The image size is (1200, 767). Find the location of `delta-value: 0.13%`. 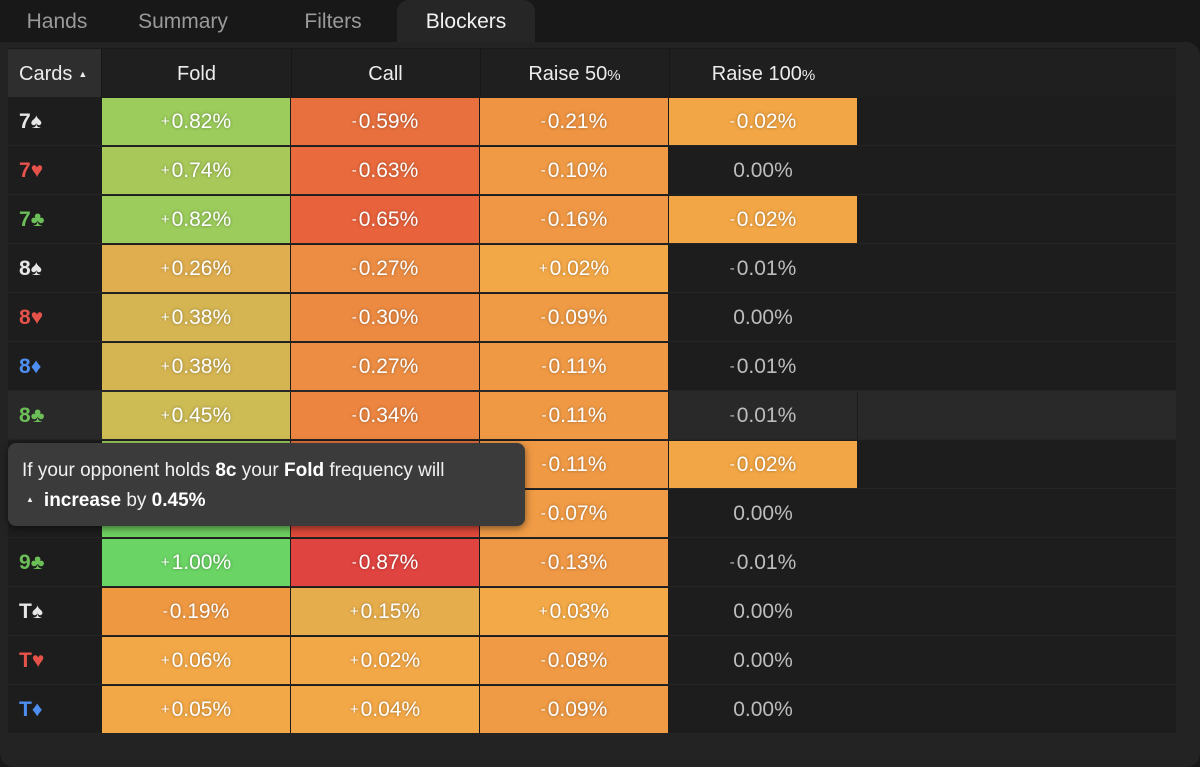

delta-value: 0.13% is located at coordinates (577, 562).